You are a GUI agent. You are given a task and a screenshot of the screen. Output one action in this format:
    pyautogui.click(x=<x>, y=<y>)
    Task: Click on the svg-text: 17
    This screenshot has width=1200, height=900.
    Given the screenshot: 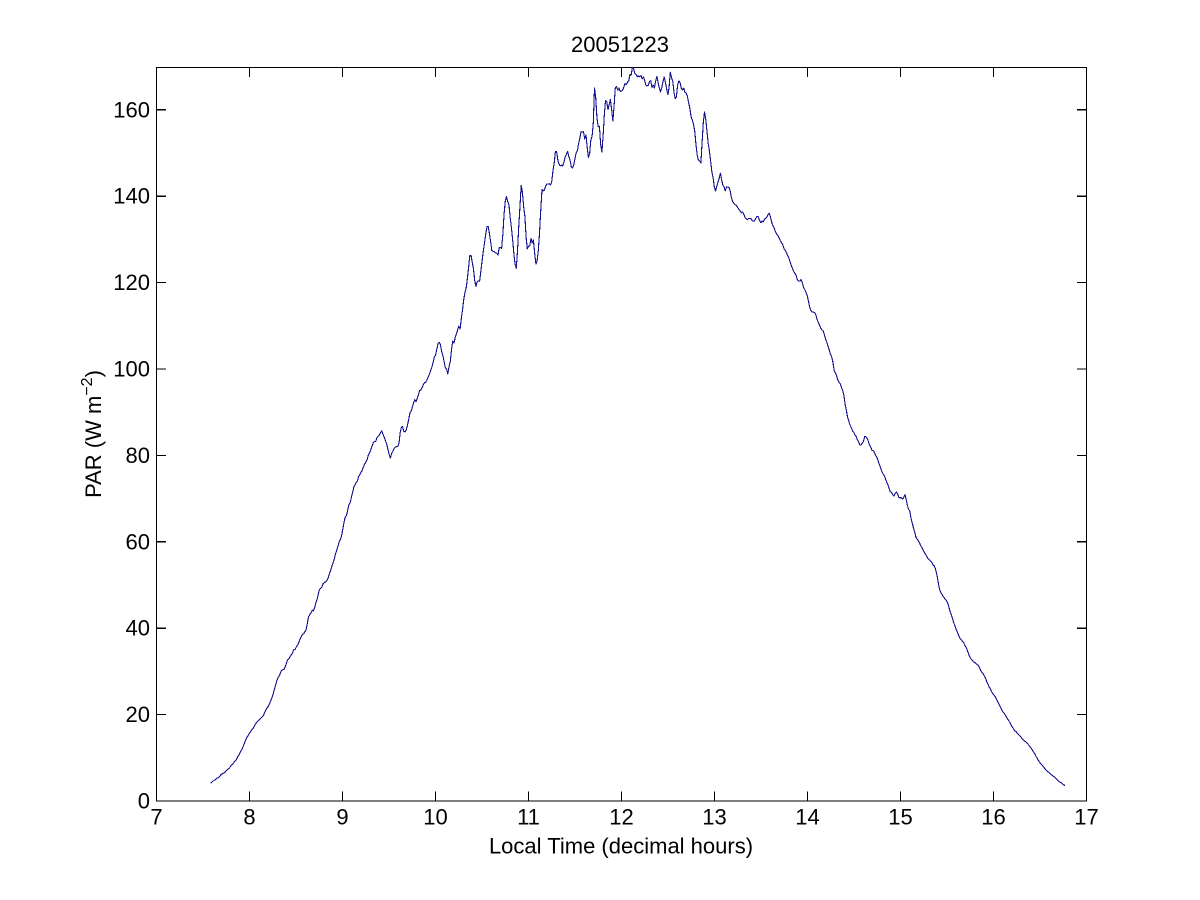 What is the action you would take?
    pyautogui.click(x=1086, y=817)
    